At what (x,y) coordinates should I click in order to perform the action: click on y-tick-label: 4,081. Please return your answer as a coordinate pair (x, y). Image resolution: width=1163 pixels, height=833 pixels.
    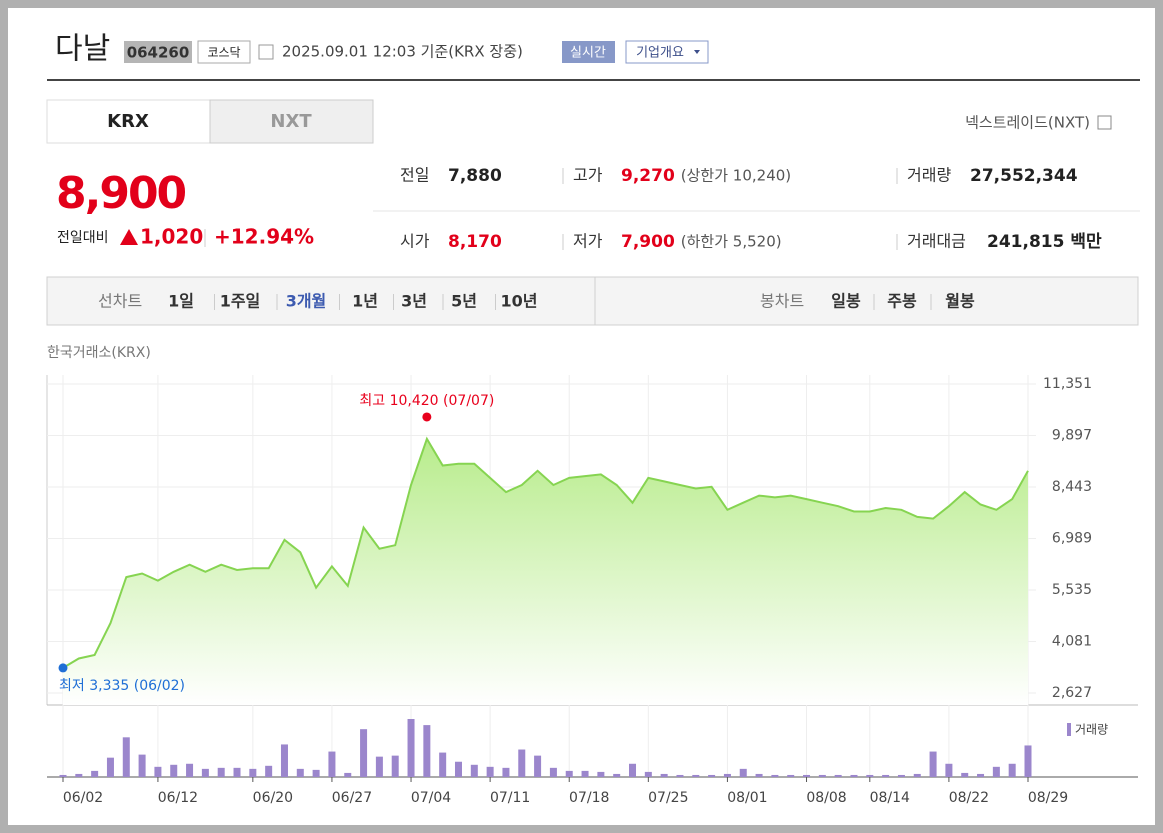
    Looking at the image, I should click on (1072, 642).